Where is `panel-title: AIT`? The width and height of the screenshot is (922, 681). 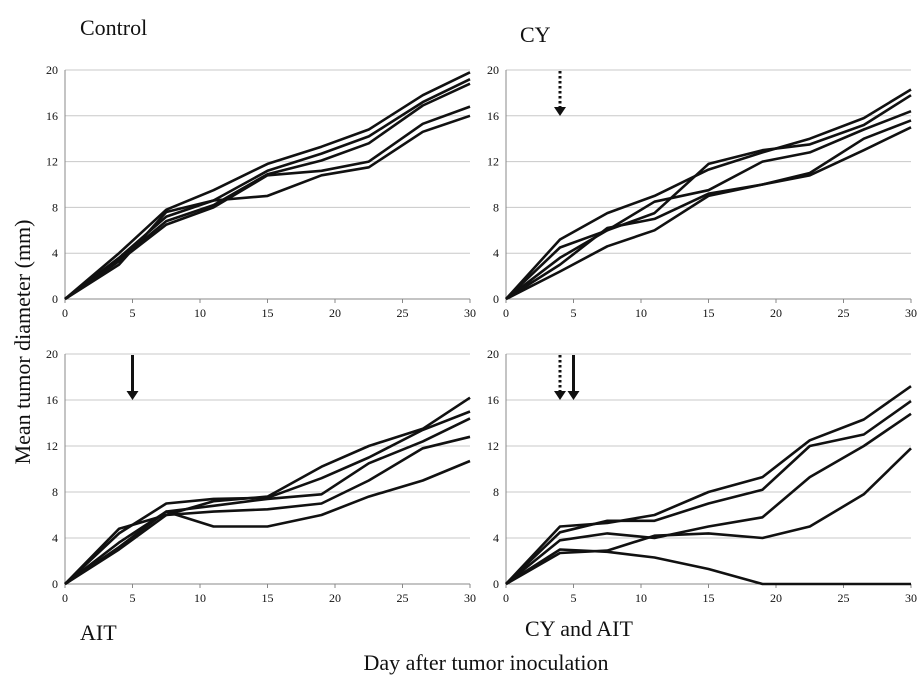 panel-title: AIT is located at coordinates (98, 632).